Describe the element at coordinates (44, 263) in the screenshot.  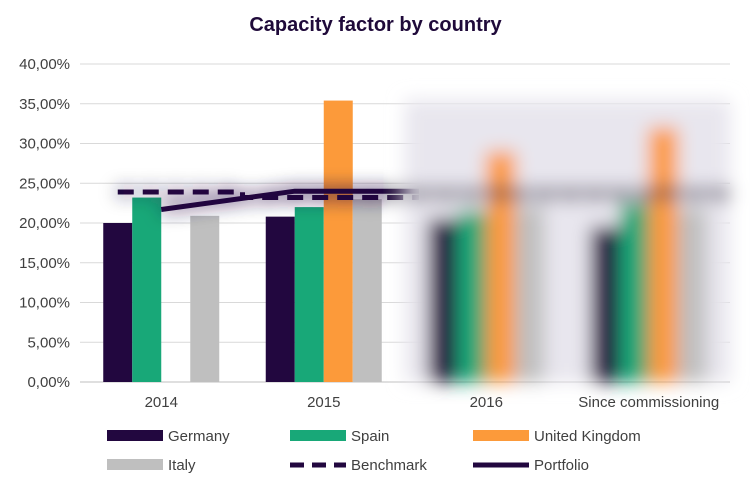
I see `y-tick-label: 15,00%` at that location.